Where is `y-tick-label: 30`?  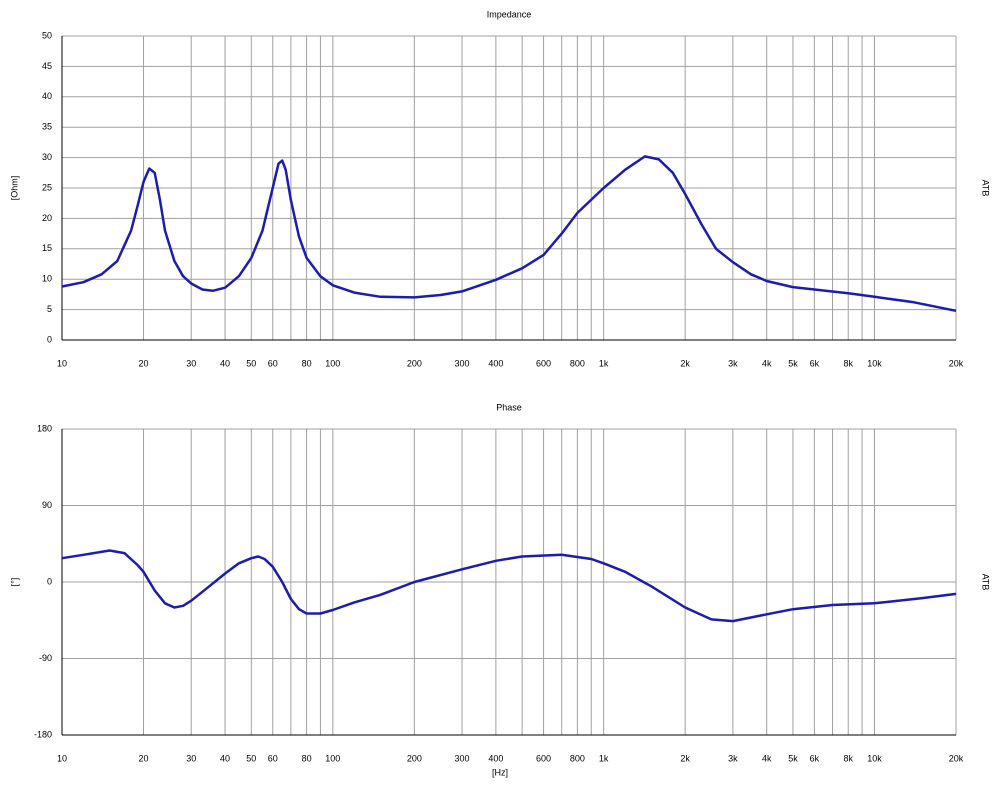
y-tick-label: 30 is located at coordinates (47, 157).